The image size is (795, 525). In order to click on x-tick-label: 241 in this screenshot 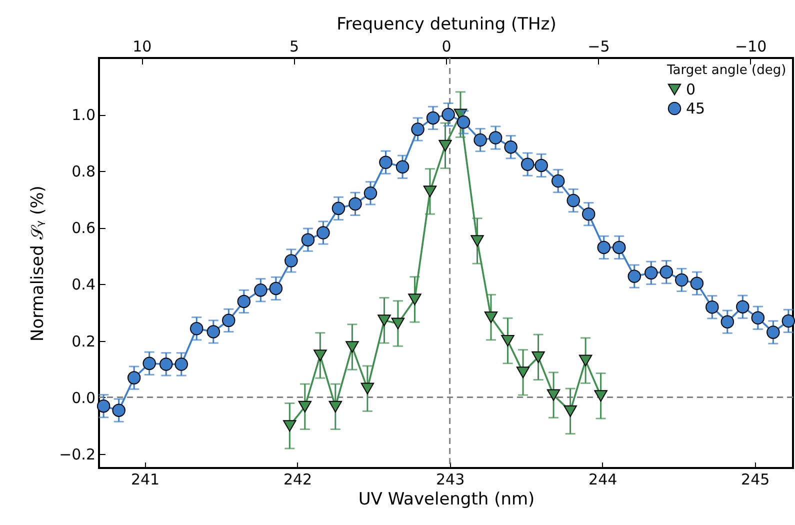, I will do `click(145, 479)`.